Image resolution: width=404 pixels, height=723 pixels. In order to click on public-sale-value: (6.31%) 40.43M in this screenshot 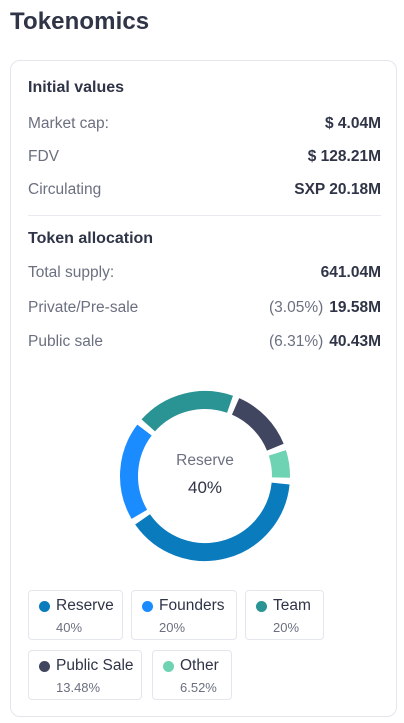, I will do `click(325, 342)`.